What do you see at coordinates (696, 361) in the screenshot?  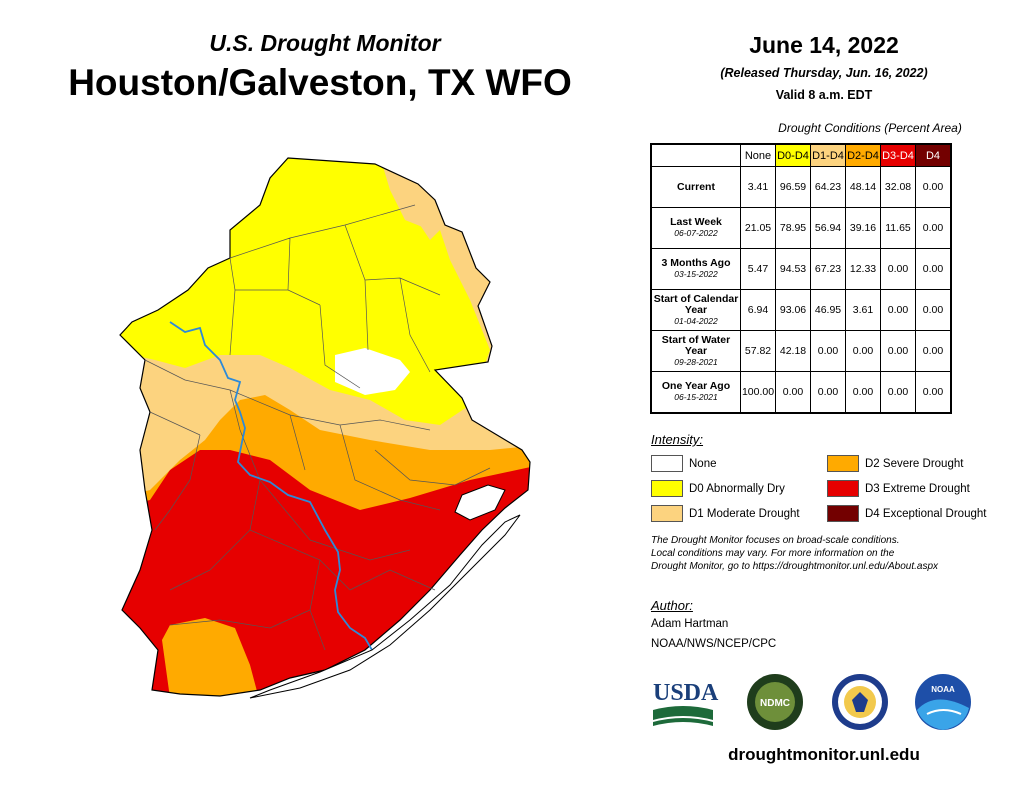 I see `row-date: 09-28-2021` at bounding box center [696, 361].